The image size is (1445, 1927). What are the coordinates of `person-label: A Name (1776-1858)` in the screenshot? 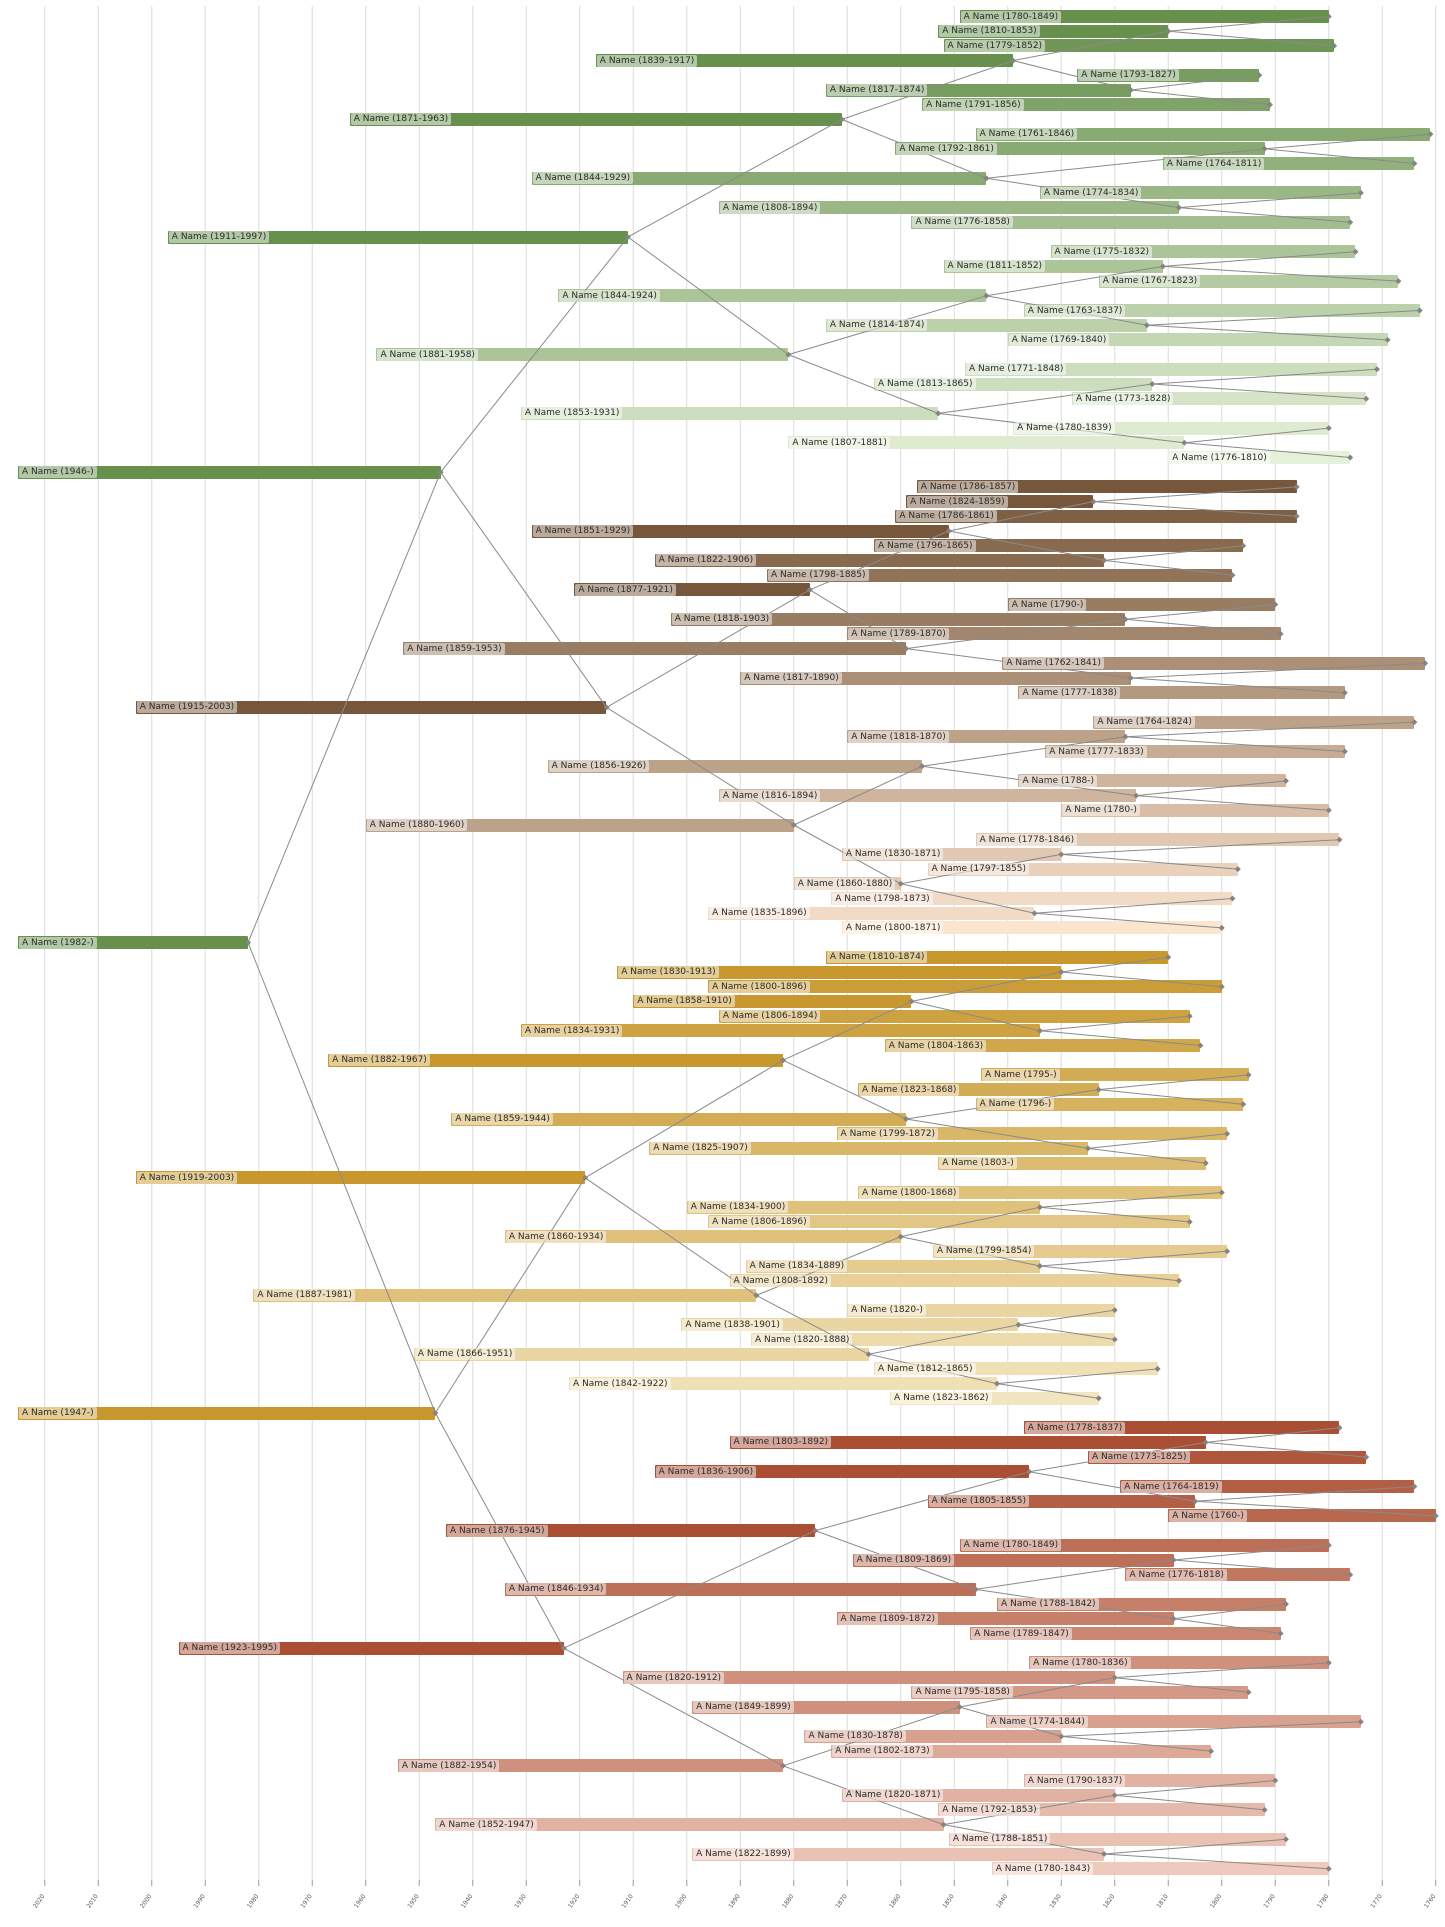 It's located at (962, 222).